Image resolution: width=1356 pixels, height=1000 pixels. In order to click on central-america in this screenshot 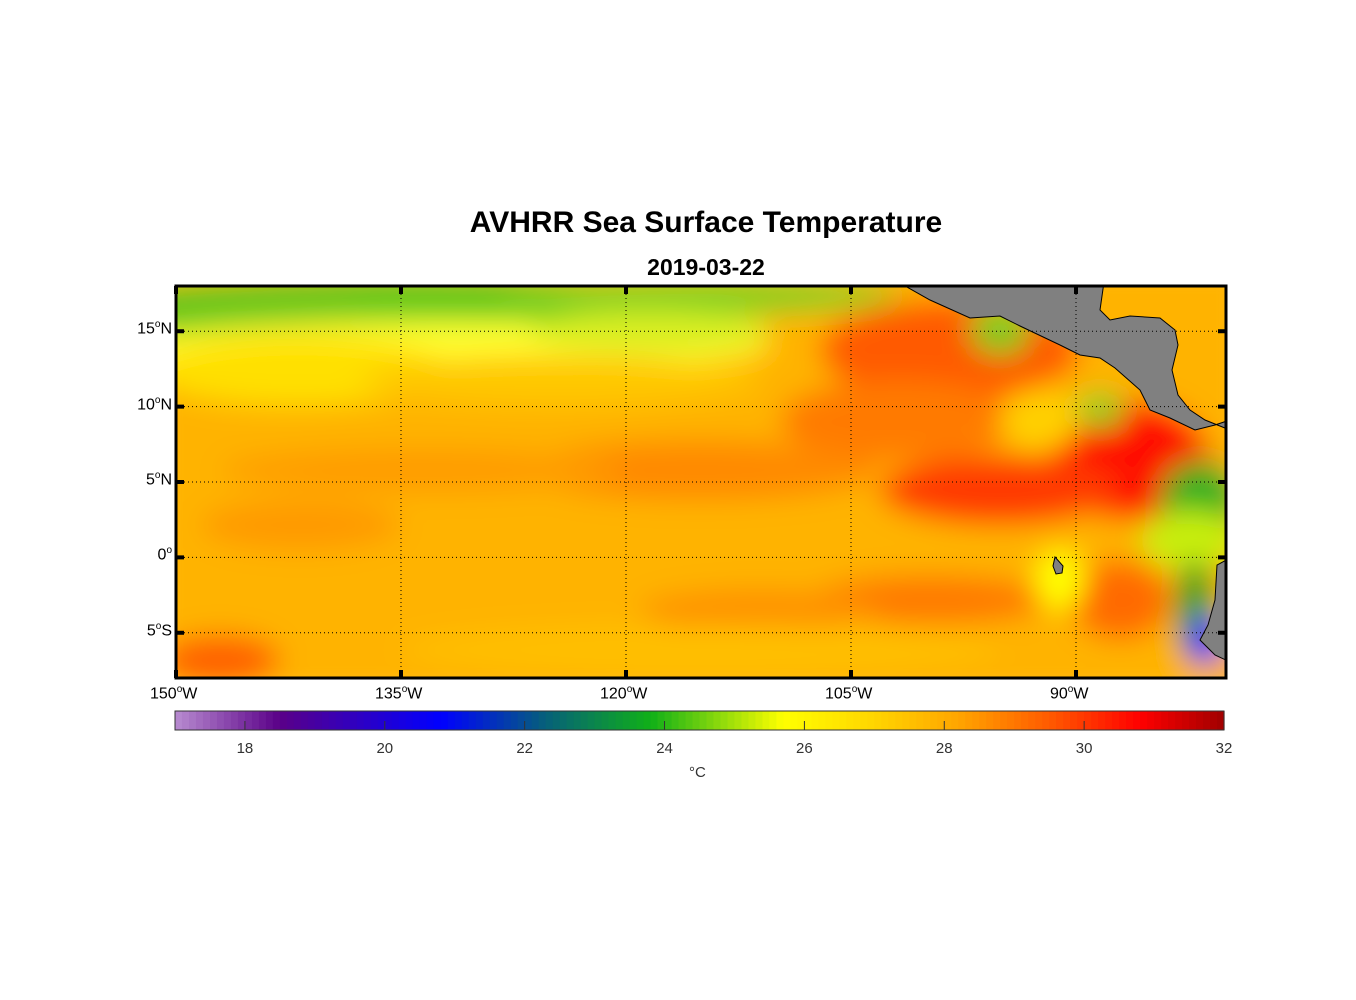, I will do `click(1065, 358)`.